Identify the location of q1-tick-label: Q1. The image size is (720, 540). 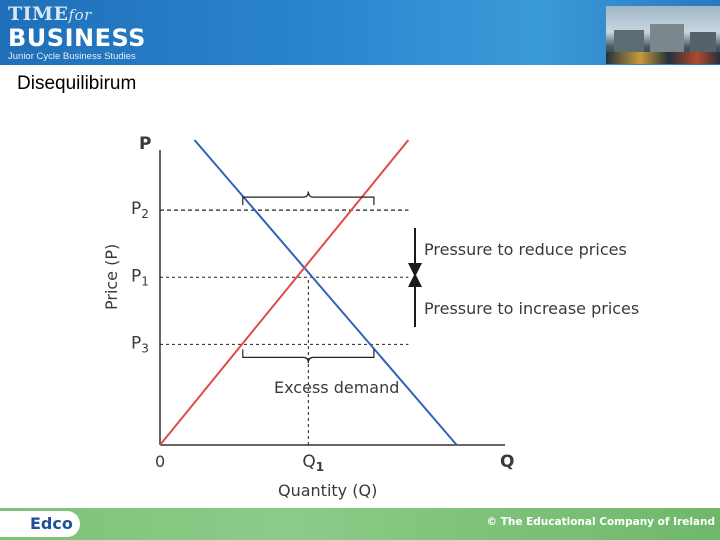
(313, 463).